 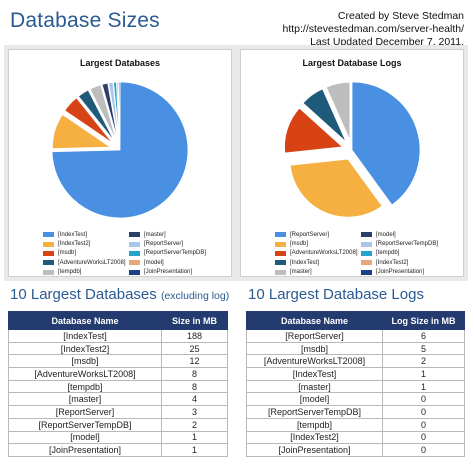 What do you see at coordinates (195, 296) in the screenshot?
I see `databases-heading-note: (excluding log)` at bounding box center [195, 296].